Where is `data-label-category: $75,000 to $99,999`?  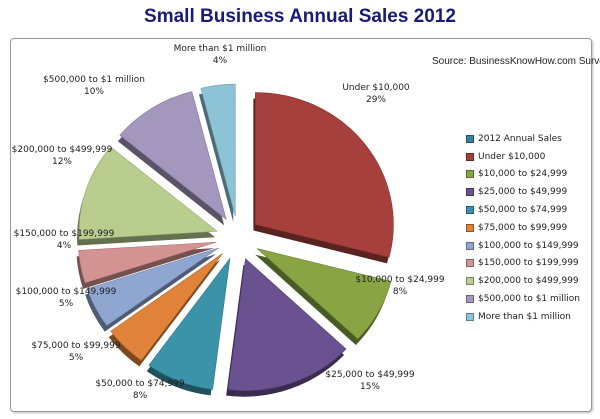
data-label-category: $75,000 to $99,999 is located at coordinates (75, 346).